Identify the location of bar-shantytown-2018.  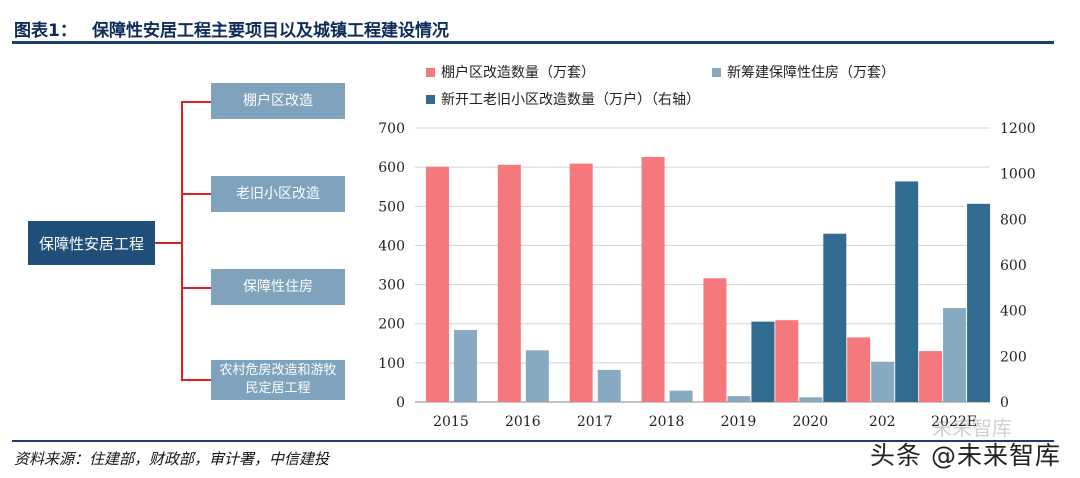
(653, 279).